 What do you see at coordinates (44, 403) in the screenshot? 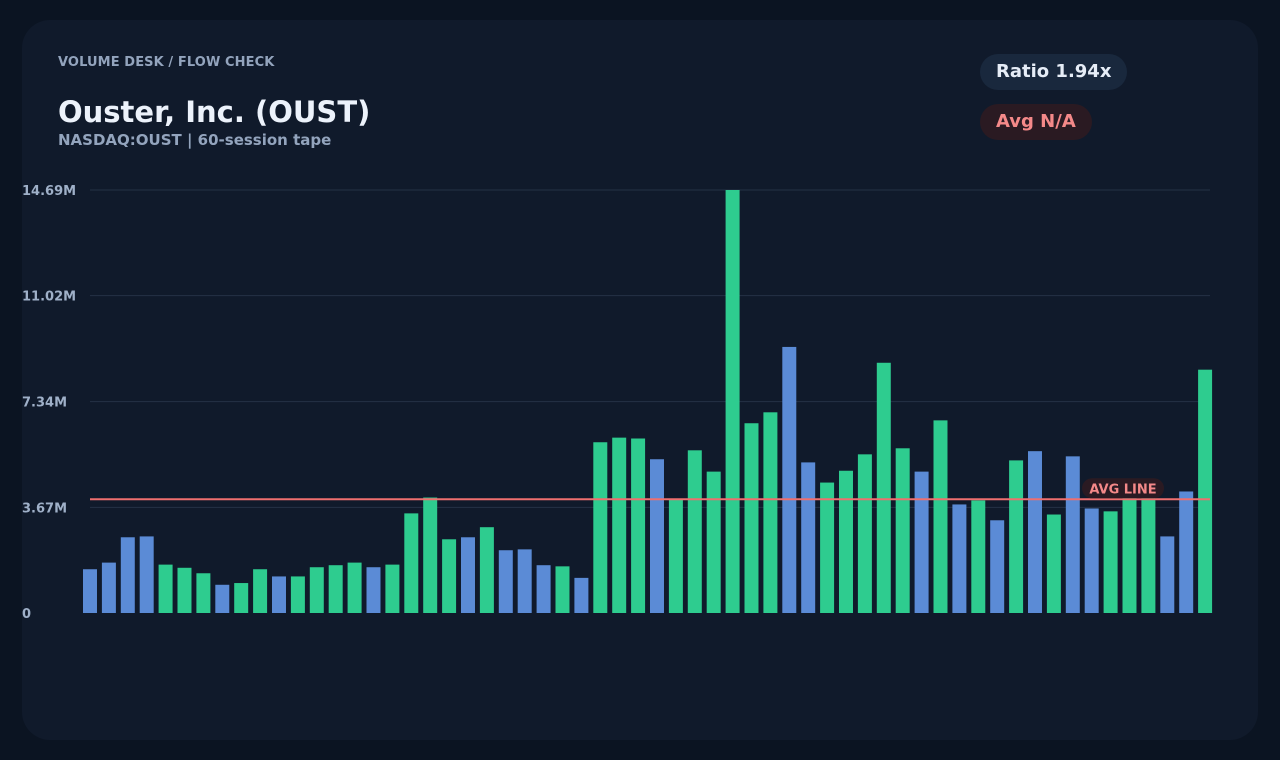
I see `y-tick-label: 7.34M` at bounding box center [44, 403].